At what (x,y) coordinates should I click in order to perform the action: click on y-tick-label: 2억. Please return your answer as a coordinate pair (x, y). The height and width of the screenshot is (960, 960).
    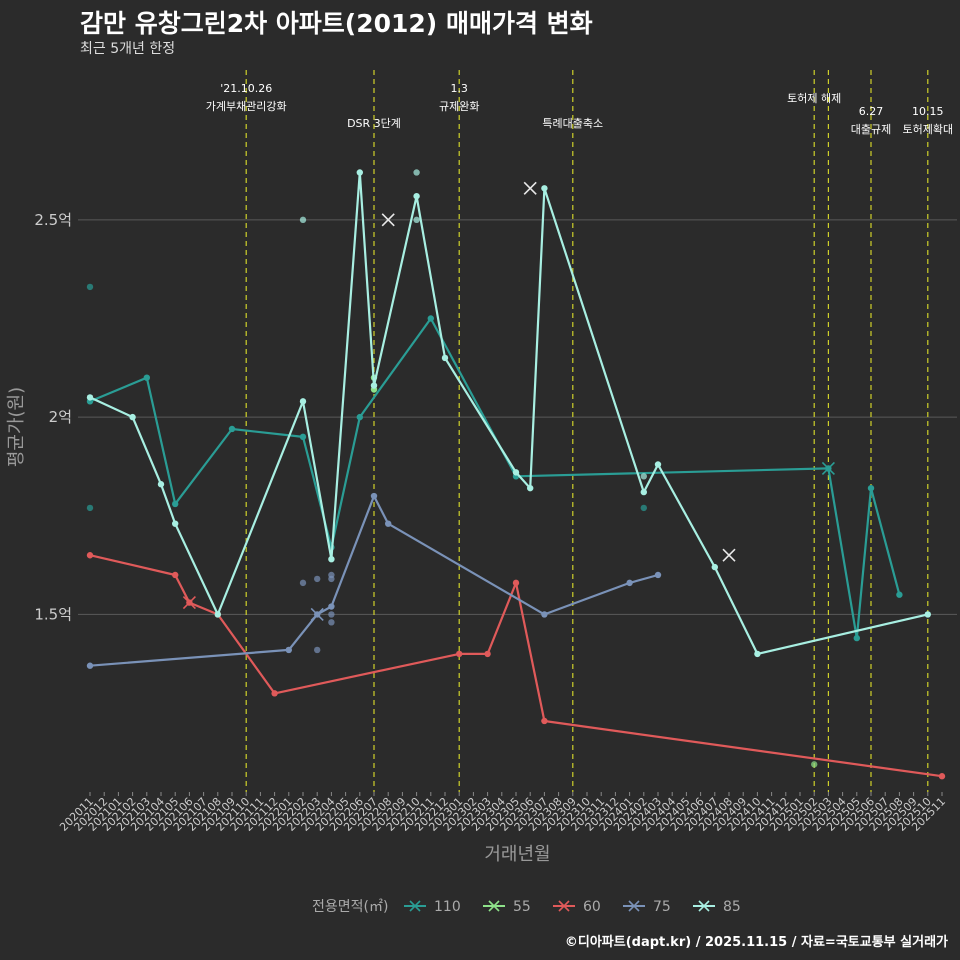
    Looking at the image, I should click on (60, 417).